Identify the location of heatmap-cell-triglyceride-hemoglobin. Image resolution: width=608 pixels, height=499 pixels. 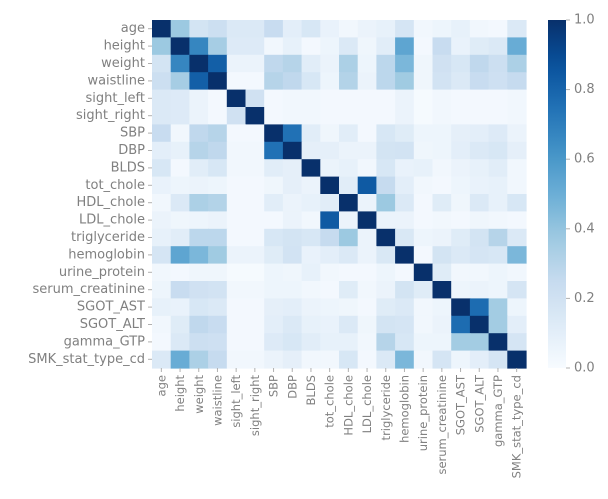
(405, 237).